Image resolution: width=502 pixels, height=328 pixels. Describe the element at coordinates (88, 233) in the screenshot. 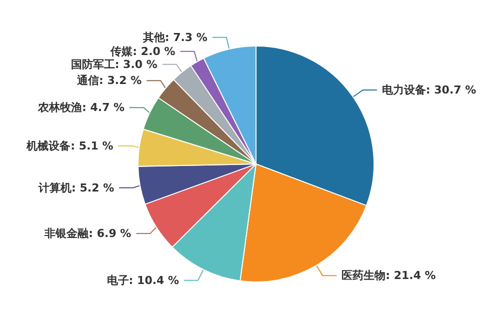

I see `slice-label: 非银金融: 6.9 %` at that location.